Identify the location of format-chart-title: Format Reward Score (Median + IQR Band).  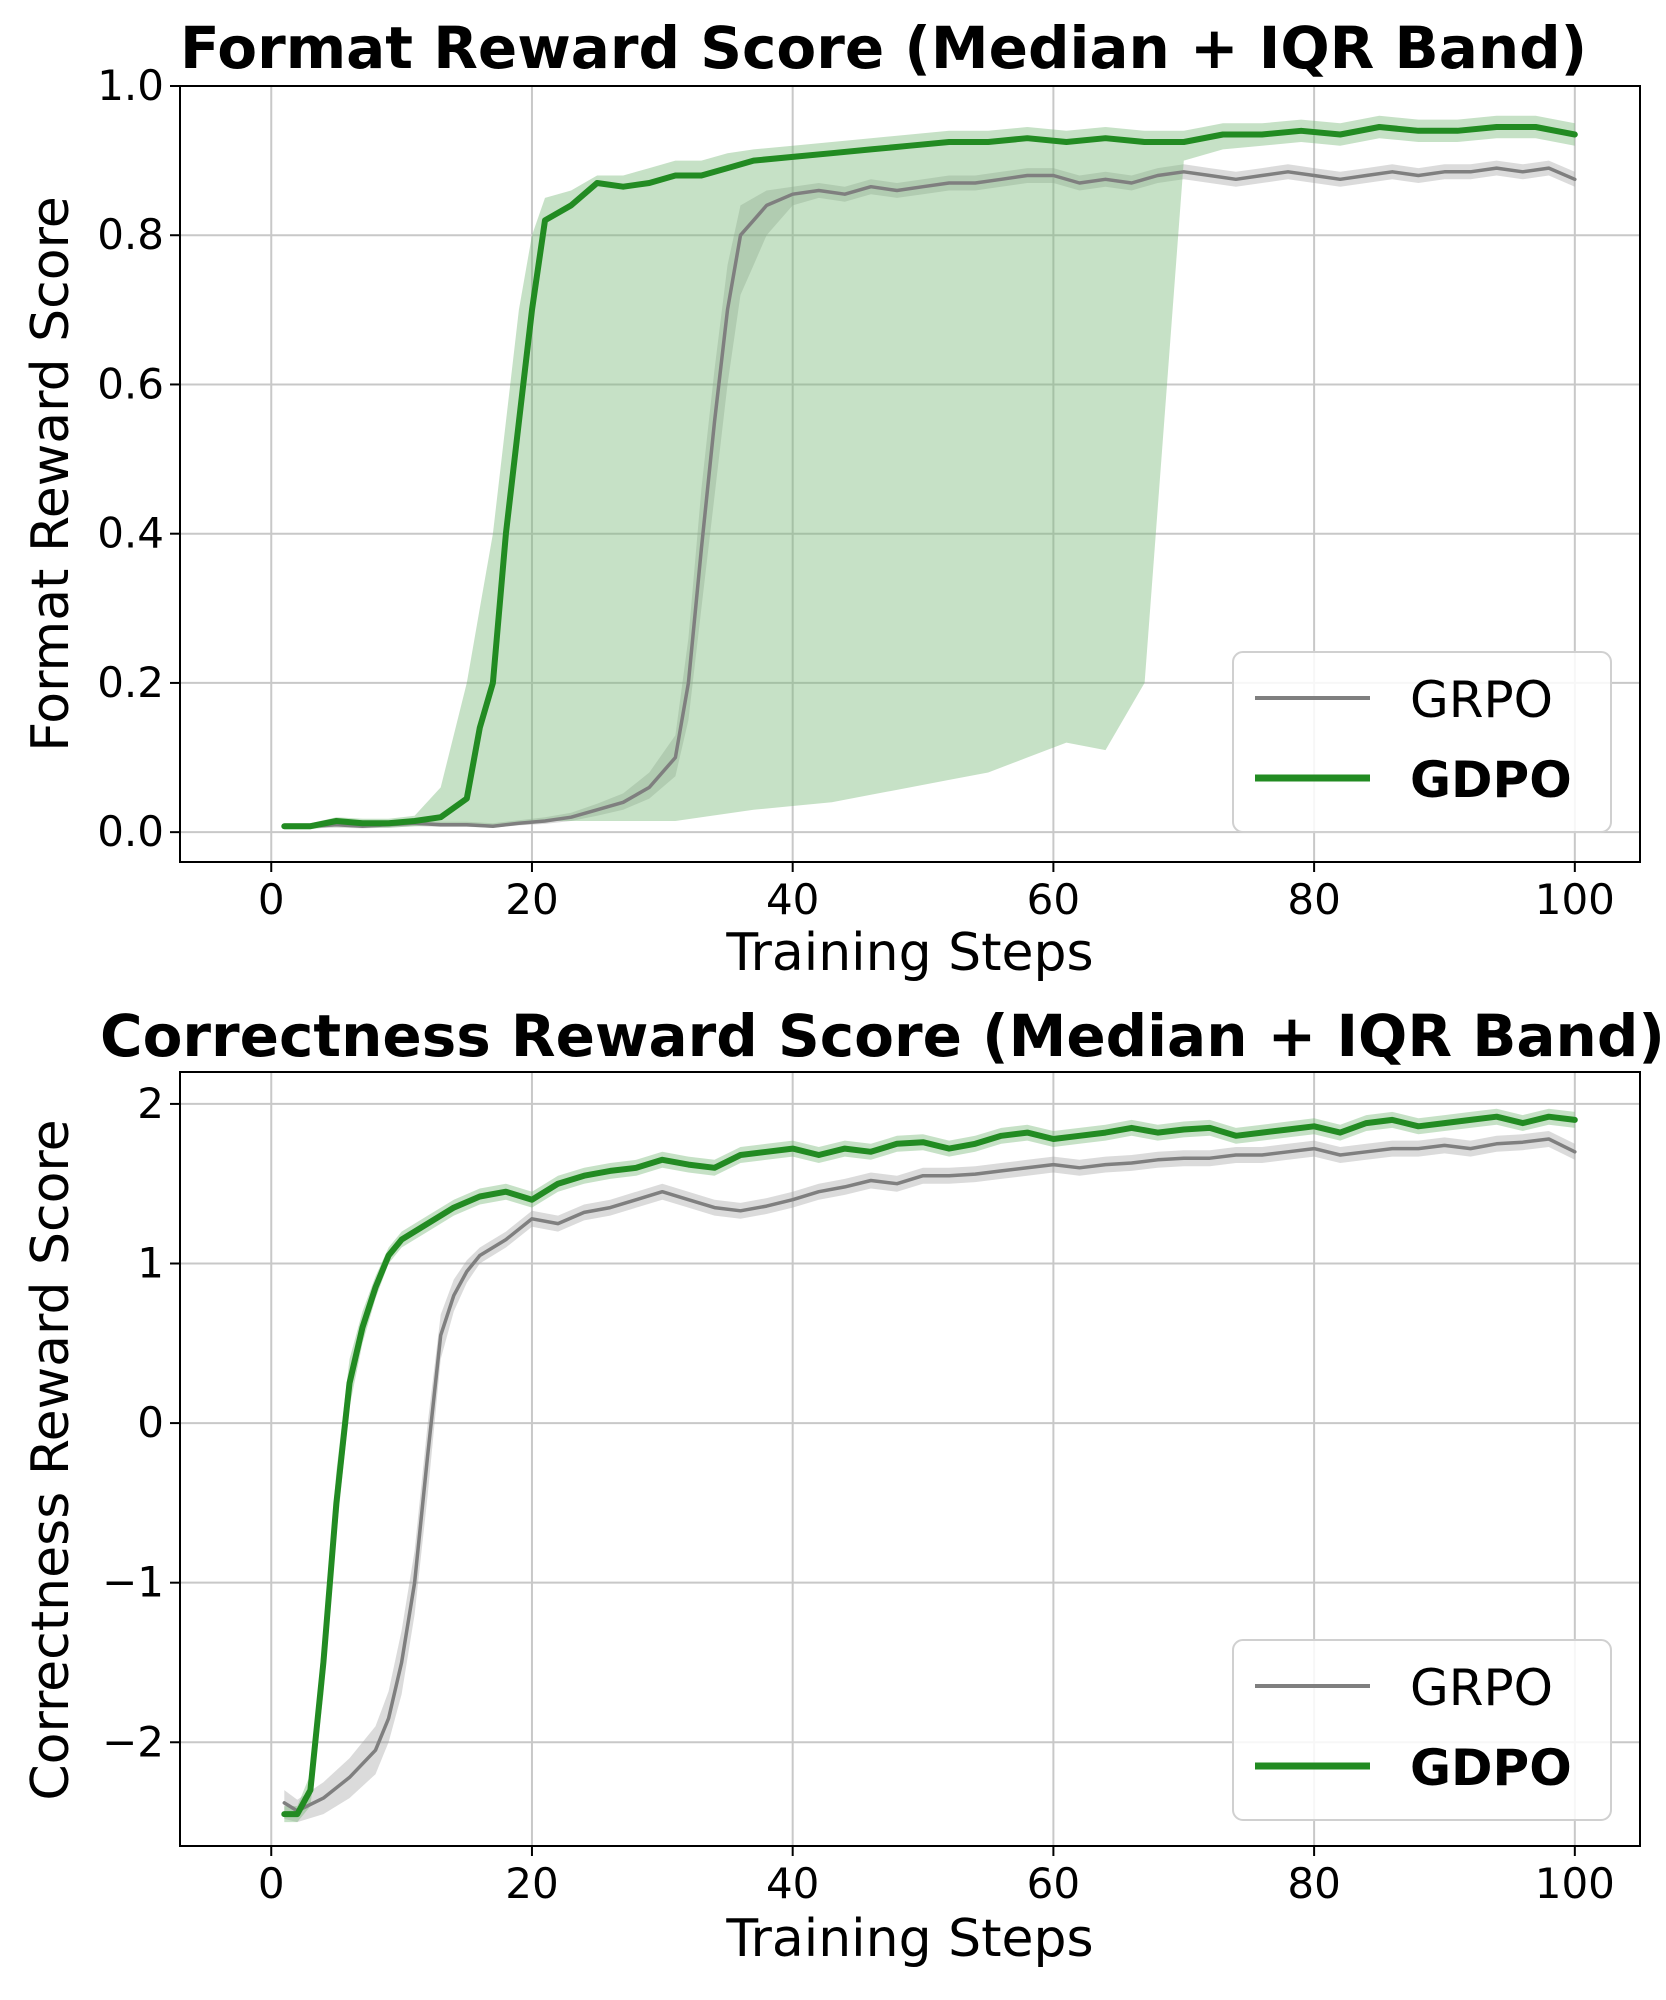
(883, 48).